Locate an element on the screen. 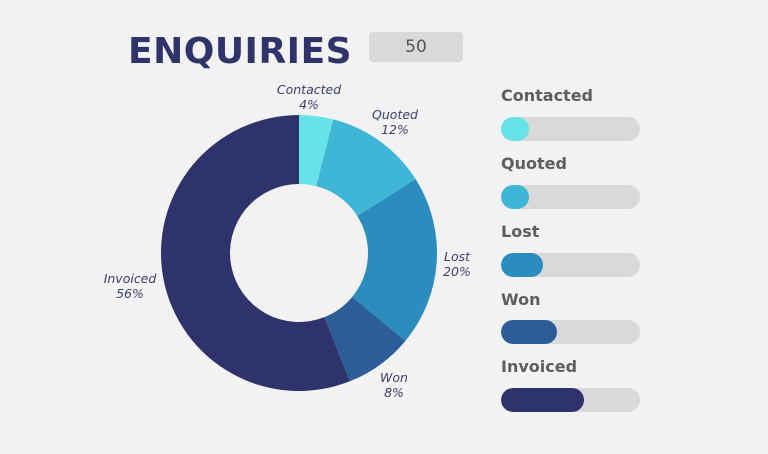 The image size is (768, 454). slice-label-invoiced: Invoiced 56% is located at coordinates (130, 286).